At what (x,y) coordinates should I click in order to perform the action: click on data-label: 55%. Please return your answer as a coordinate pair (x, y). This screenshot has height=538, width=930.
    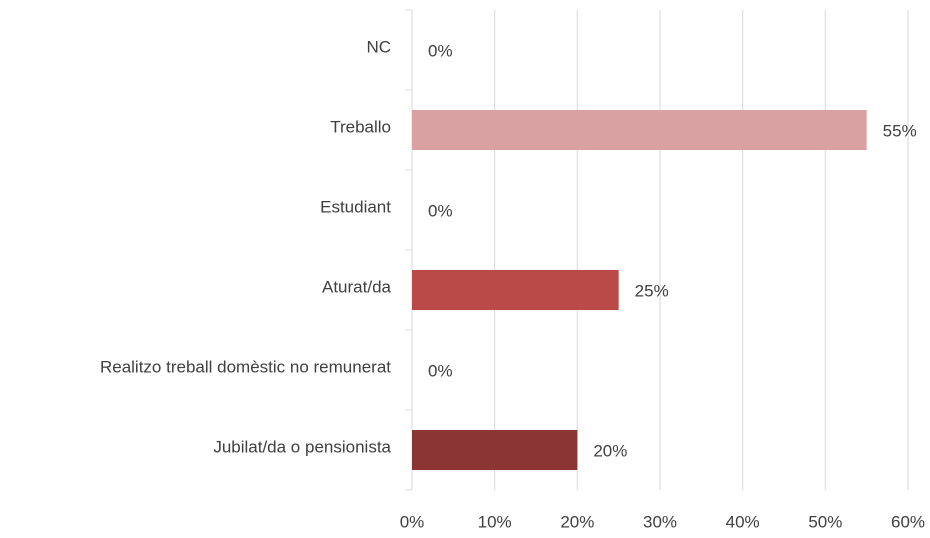
    Looking at the image, I should click on (900, 130).